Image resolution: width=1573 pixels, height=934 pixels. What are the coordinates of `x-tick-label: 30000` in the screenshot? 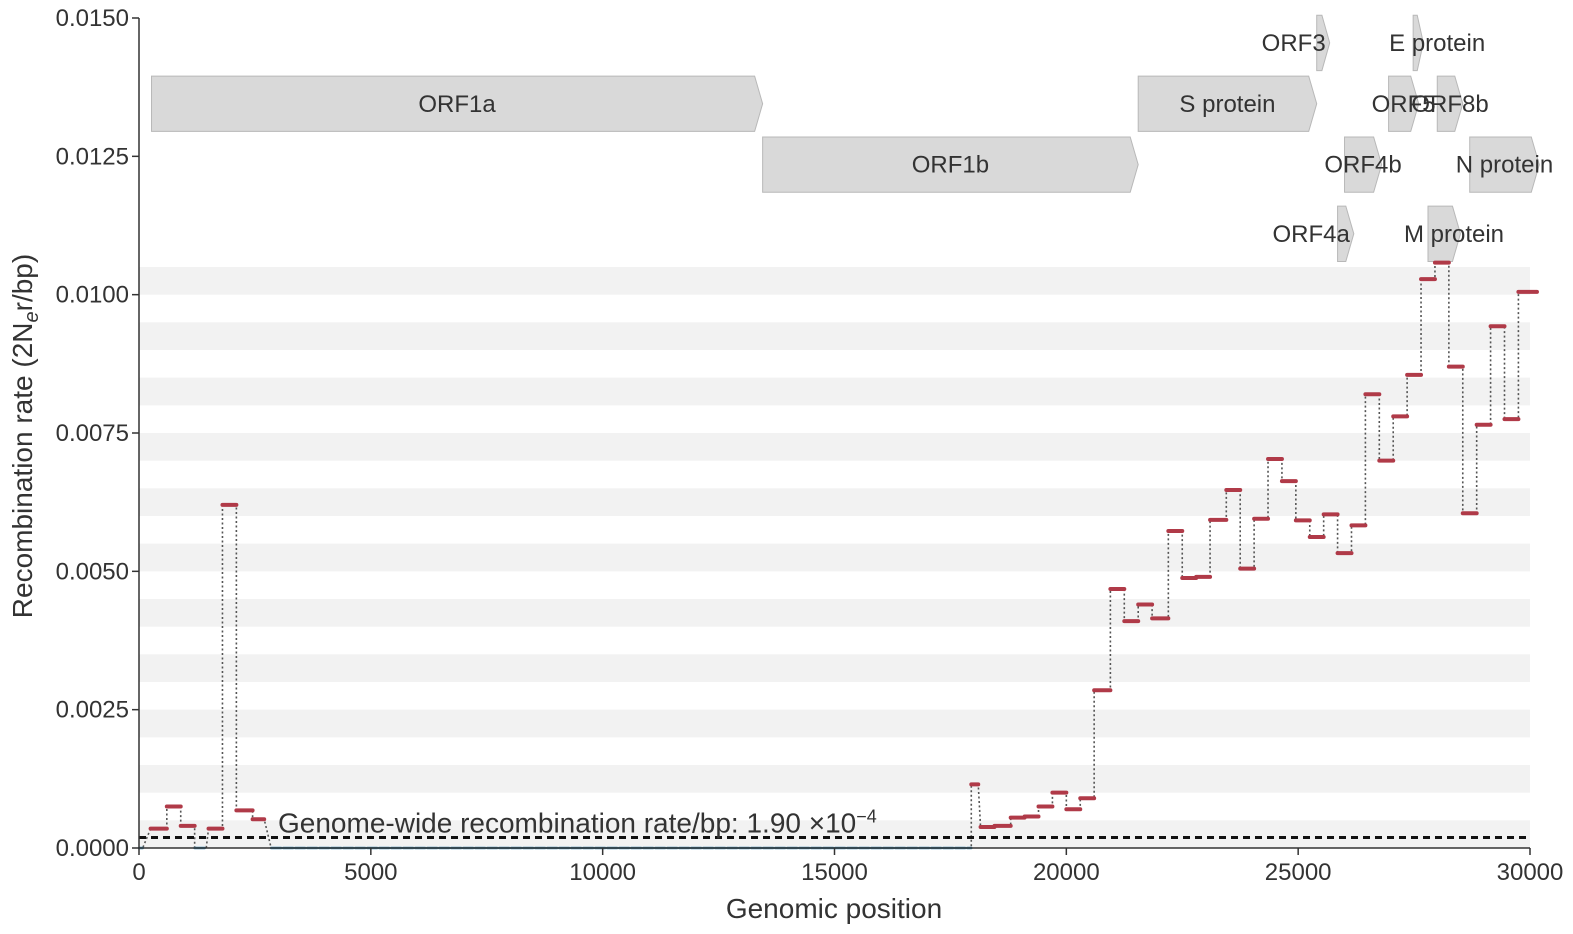 It's located at (1530, 872).